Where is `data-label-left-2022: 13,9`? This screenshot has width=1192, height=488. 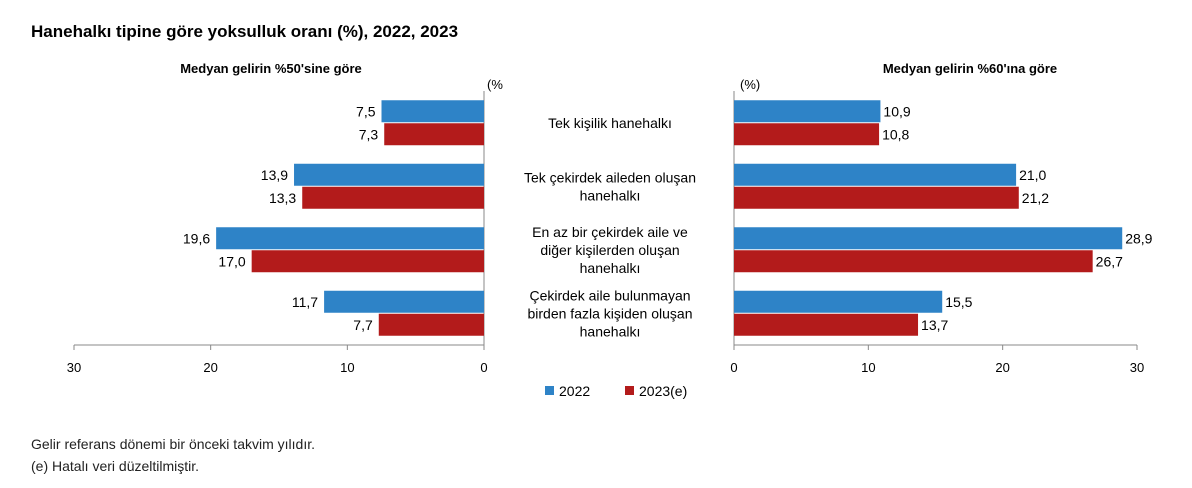
data-label-left-2022: 13,9 is located at coordinates (274, 175).